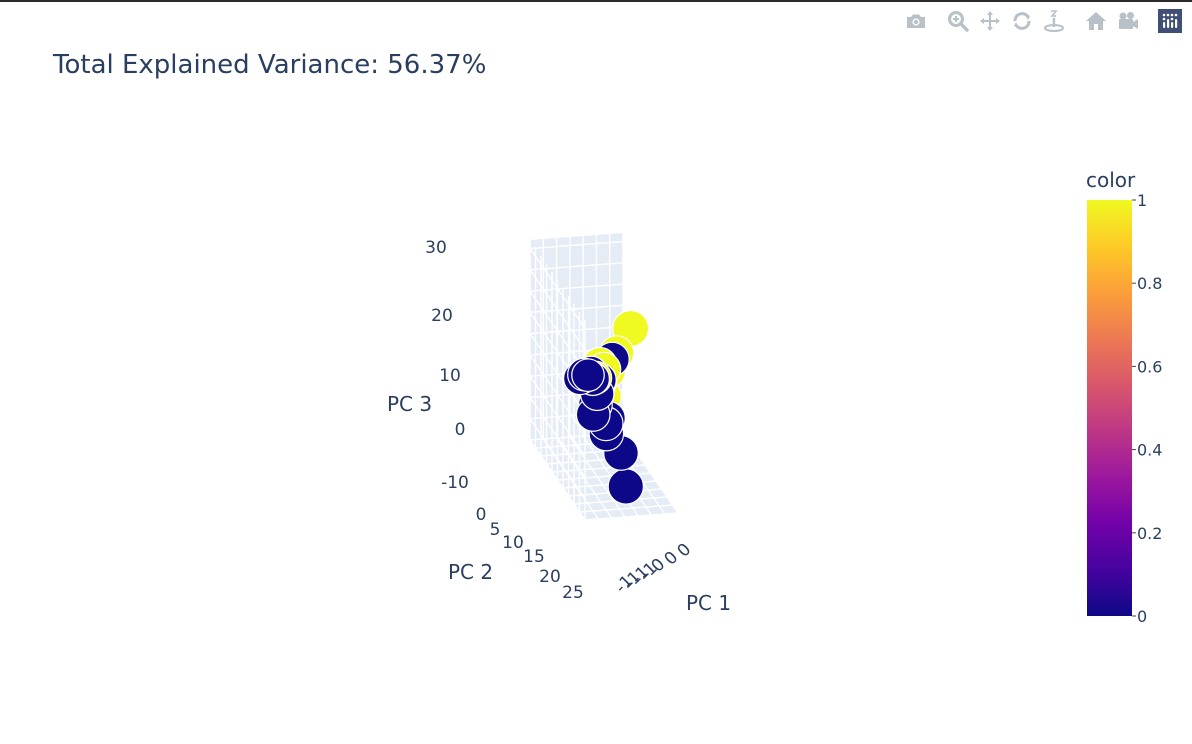  Describe the element at coordinates (460, 430) in the screenshot. I see `z-tick-label: 0` at that location.